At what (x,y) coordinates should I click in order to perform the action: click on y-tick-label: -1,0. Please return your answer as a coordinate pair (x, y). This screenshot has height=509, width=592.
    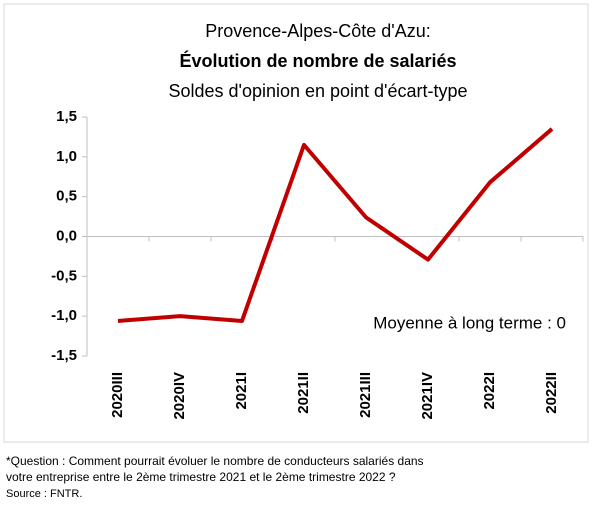
    Looking at the image, I should click on (64, 315).